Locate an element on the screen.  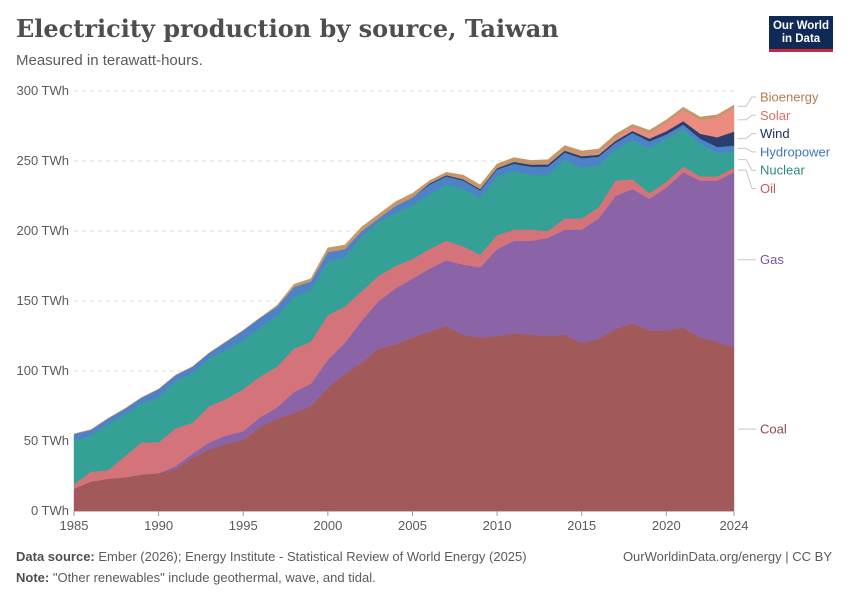
y-tick-label: 300 TWh is located at coordinates (42, 90).